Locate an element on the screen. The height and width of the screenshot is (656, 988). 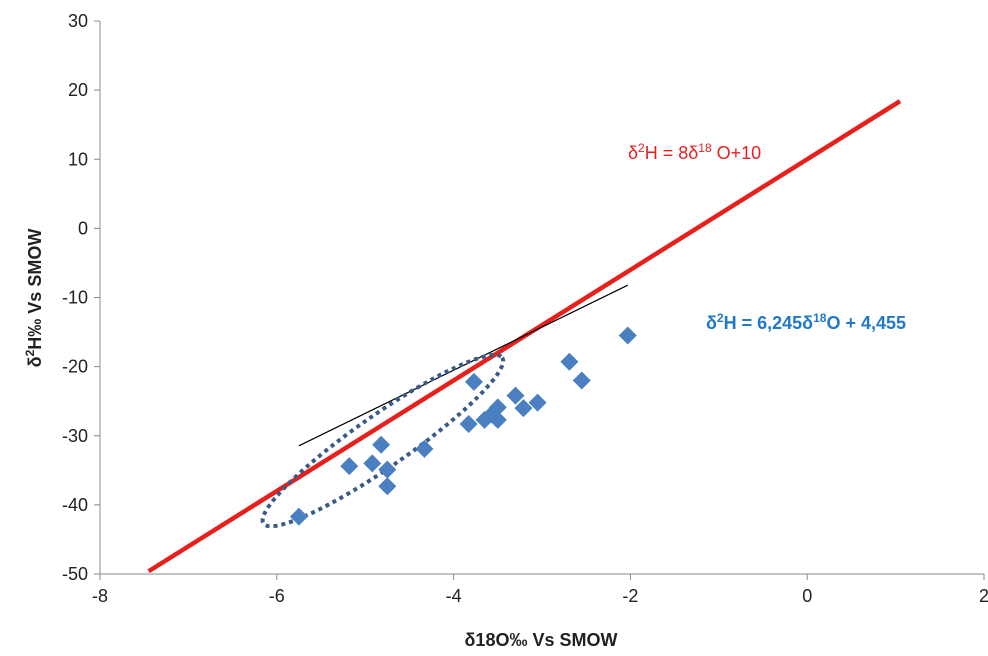
y-tick-label: 0 is located at coordinates (83, 228).